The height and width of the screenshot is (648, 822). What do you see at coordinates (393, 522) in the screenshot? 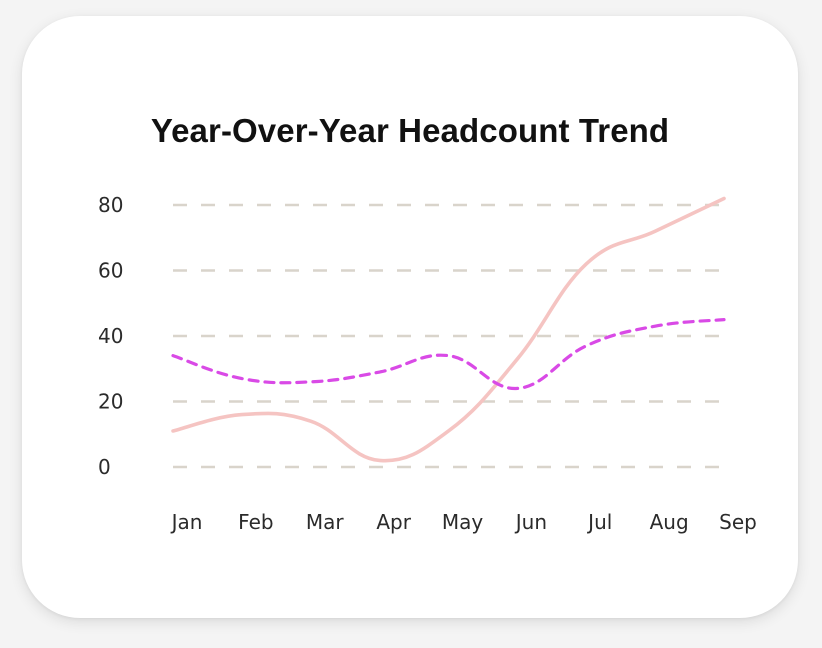
I see `x-tick-label: Apr` at bounding box center [393, 522].